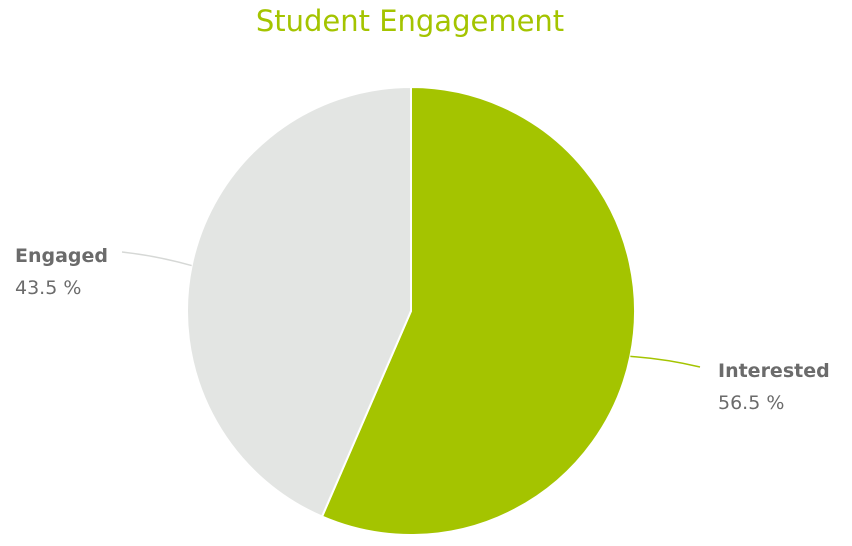 The width and height of the screenshot is (852, 546). What do you see at coordinates (48, 288) in the screenshot?
I see `slice-value-engaged: 43.5 %` at bounding box center [48, 288].